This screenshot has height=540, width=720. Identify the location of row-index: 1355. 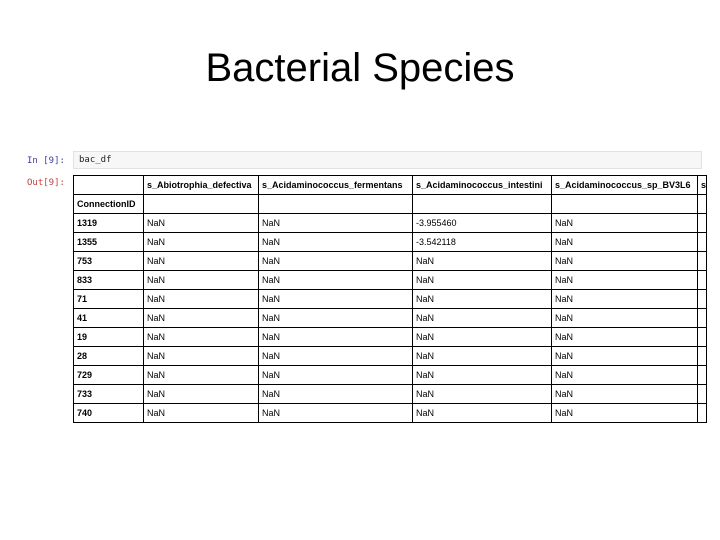
(108, 242).